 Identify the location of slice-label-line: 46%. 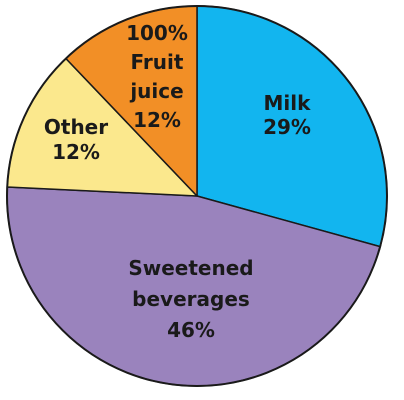
(191, 330).